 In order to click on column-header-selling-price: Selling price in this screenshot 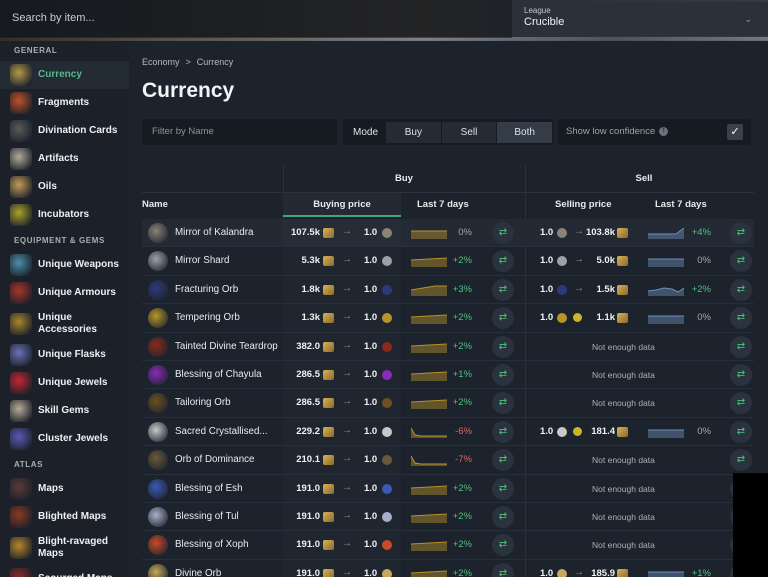, I will do `click(583, 204)`.